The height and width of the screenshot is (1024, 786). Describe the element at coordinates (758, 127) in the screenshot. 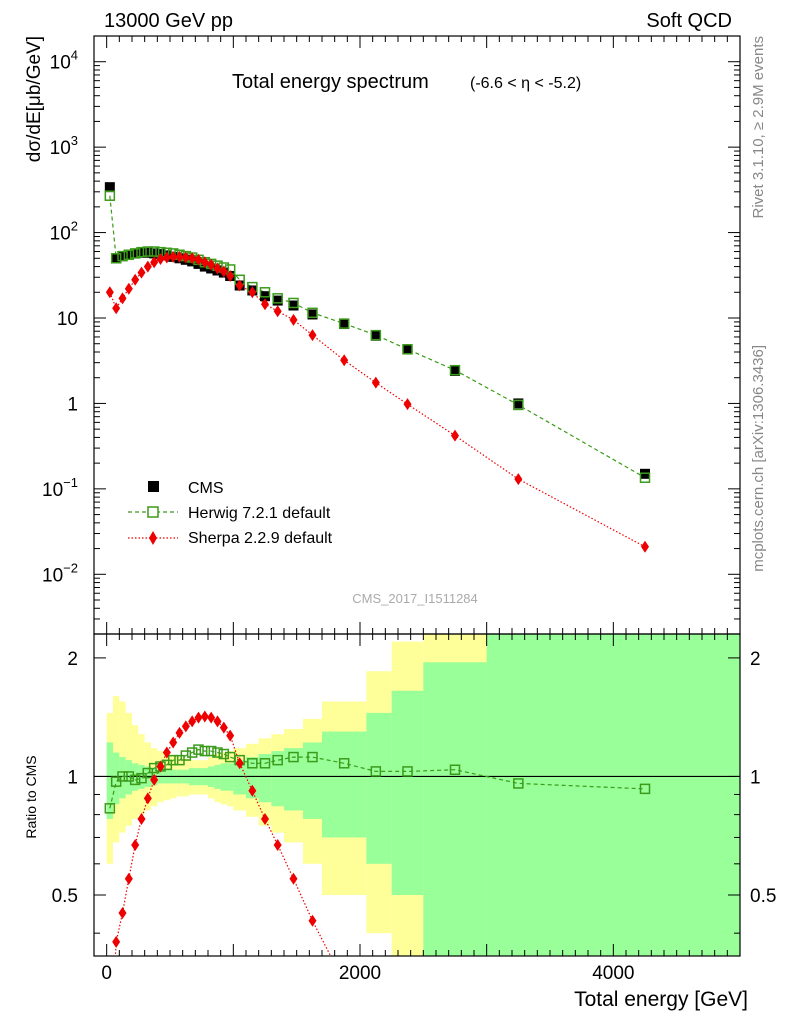

I see `rivet-version-label: Rivet 3.1.10, ≥ 2.9M events` at that location.